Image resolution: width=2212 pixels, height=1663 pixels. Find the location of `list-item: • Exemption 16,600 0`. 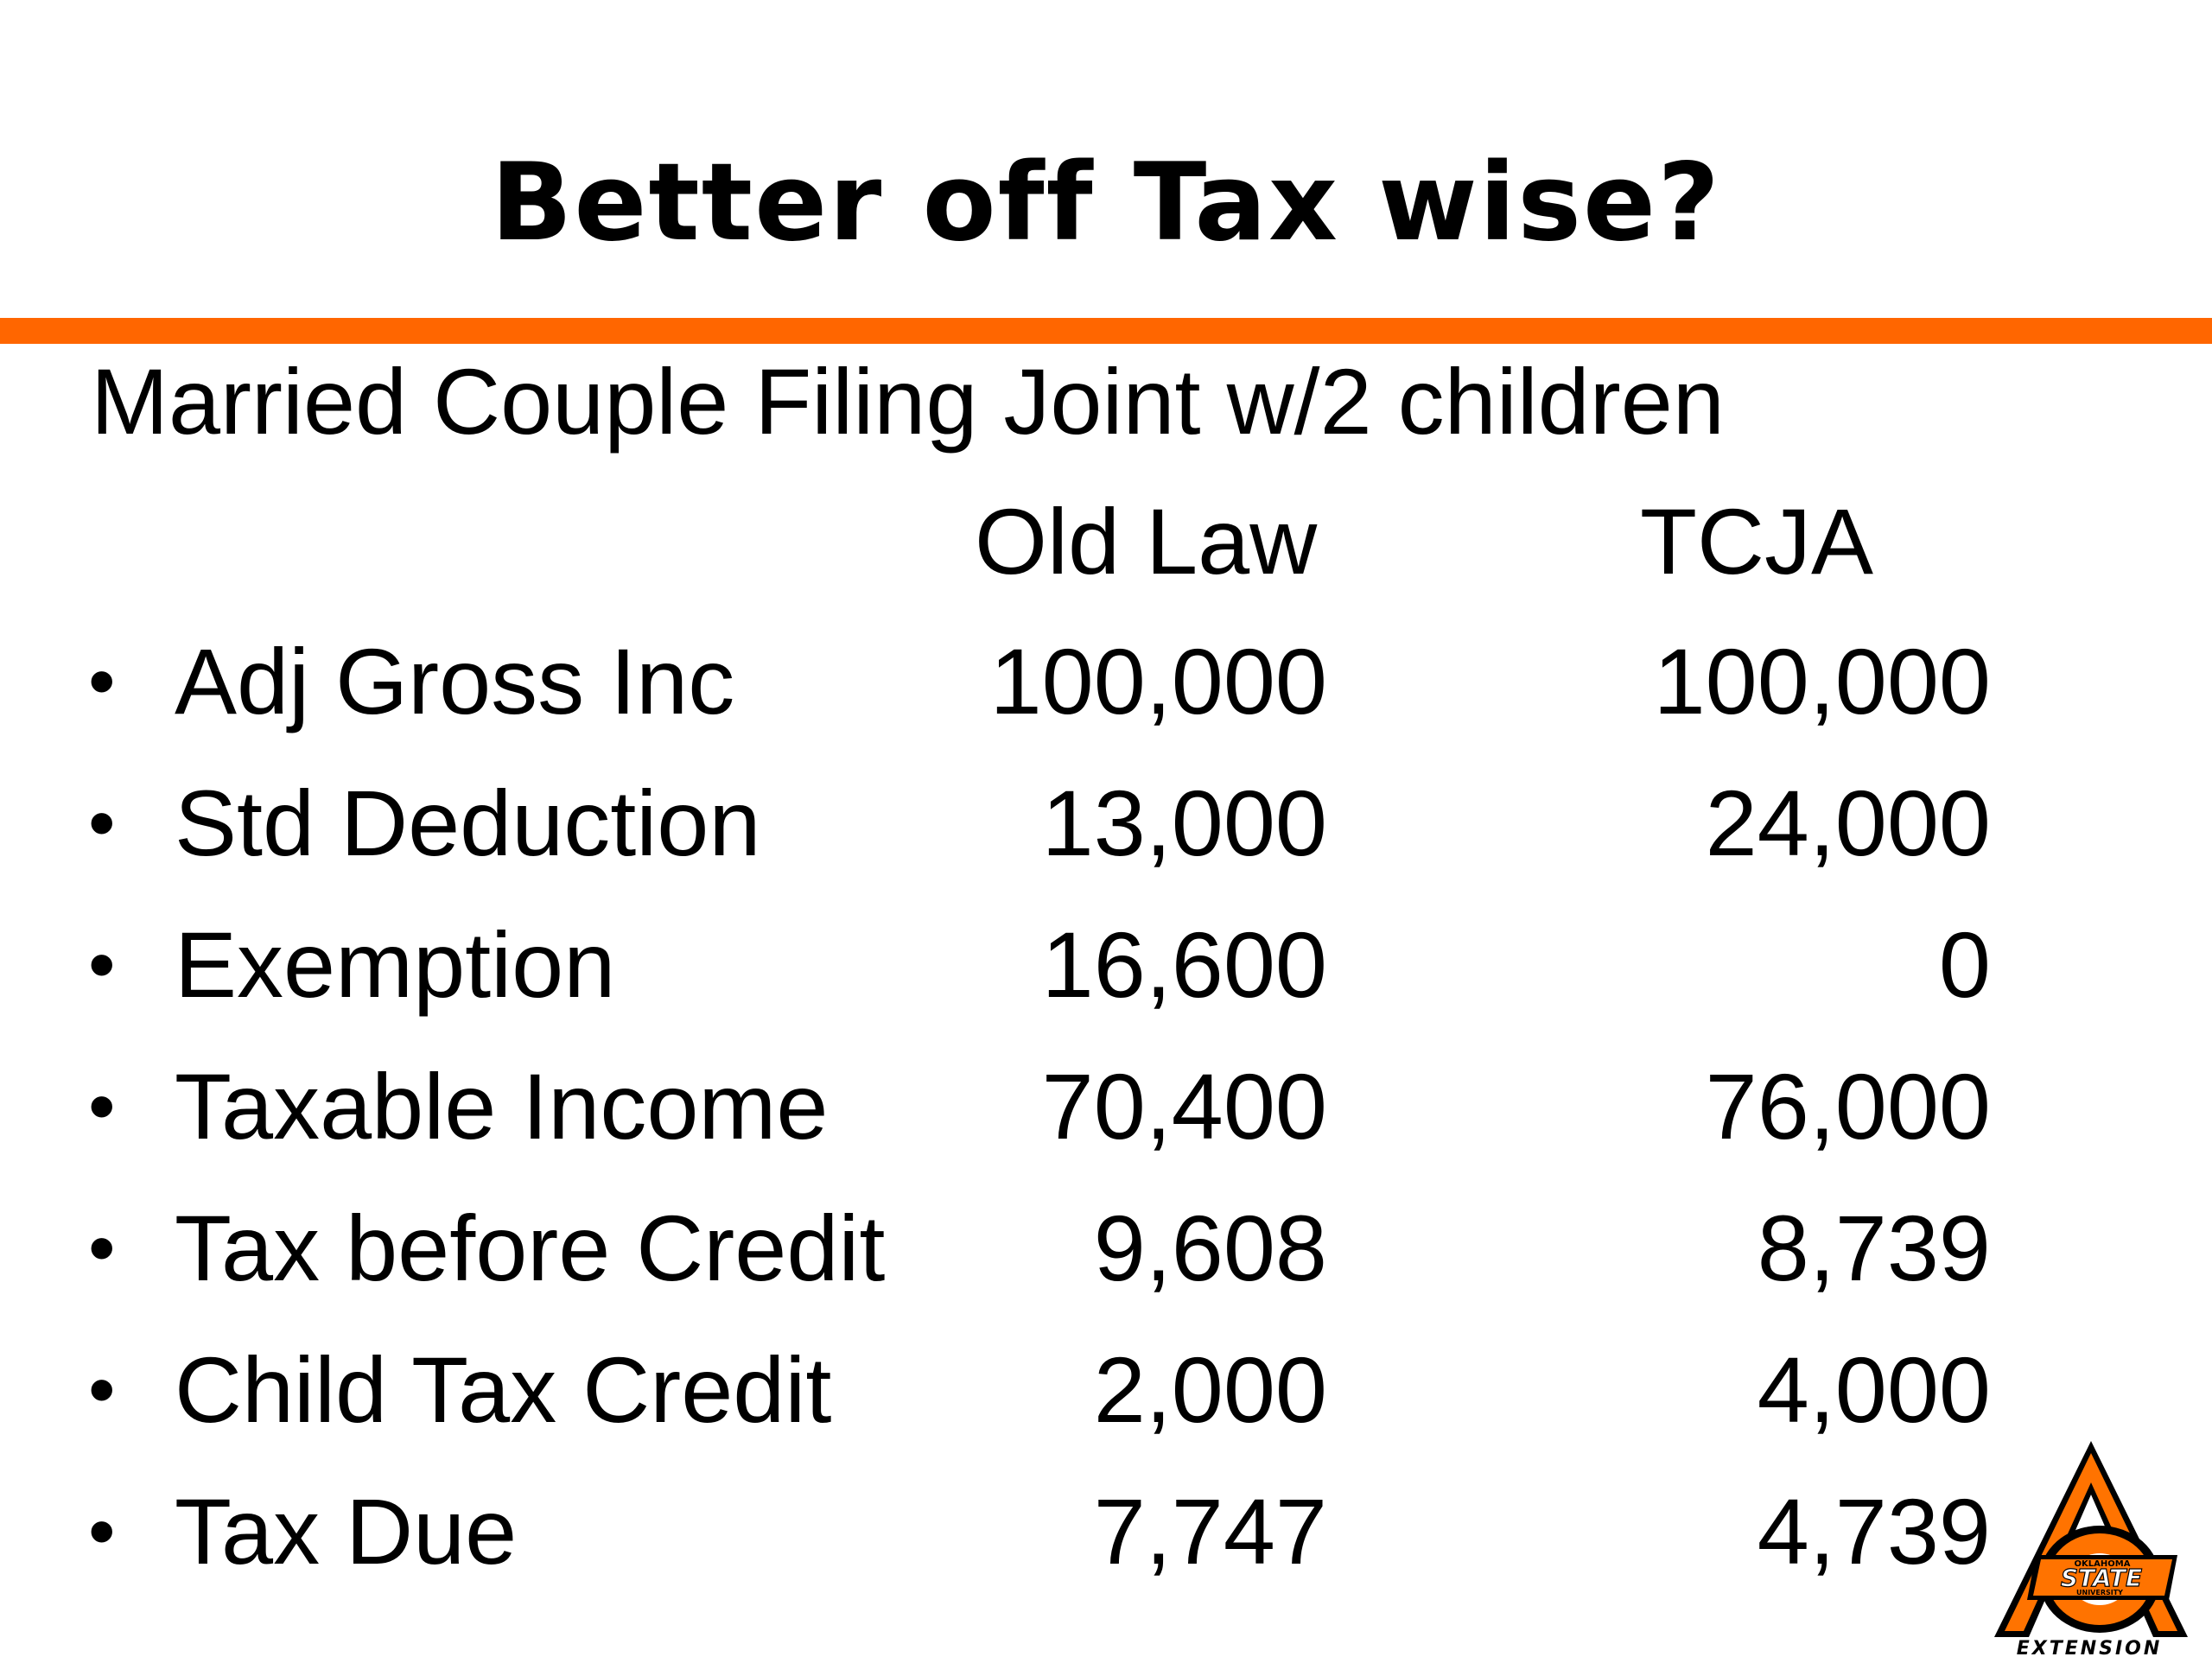

list-item: • Exemption 16,600 0 is located at coordinates (1106, 979).